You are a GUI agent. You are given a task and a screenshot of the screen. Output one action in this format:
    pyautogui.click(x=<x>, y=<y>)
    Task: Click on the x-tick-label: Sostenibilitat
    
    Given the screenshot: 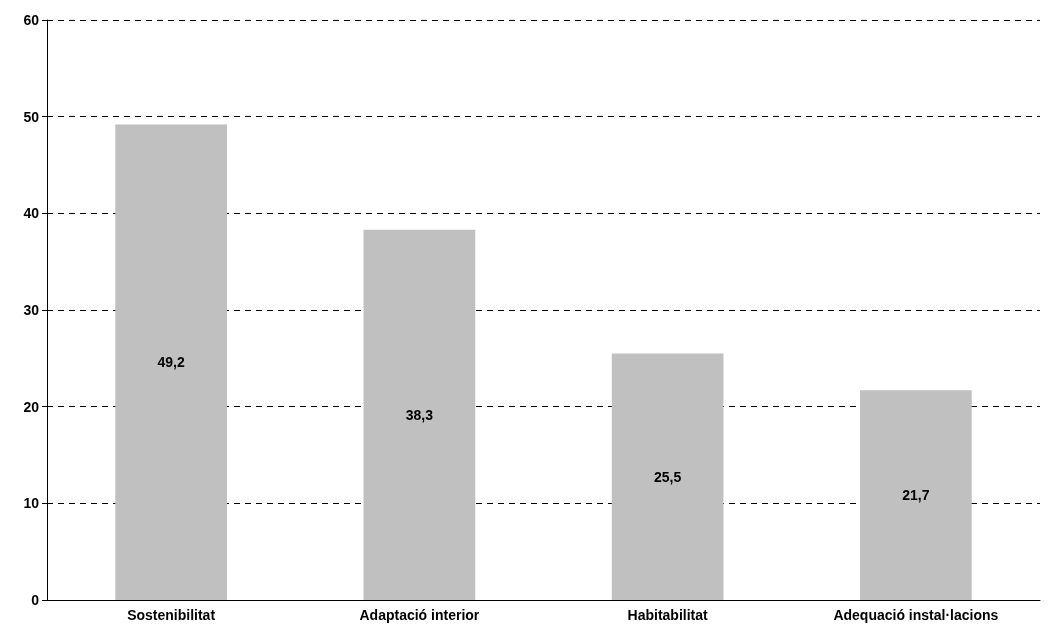 What is the action you would take?
    pyautogui.click(x=171, y=615)
    